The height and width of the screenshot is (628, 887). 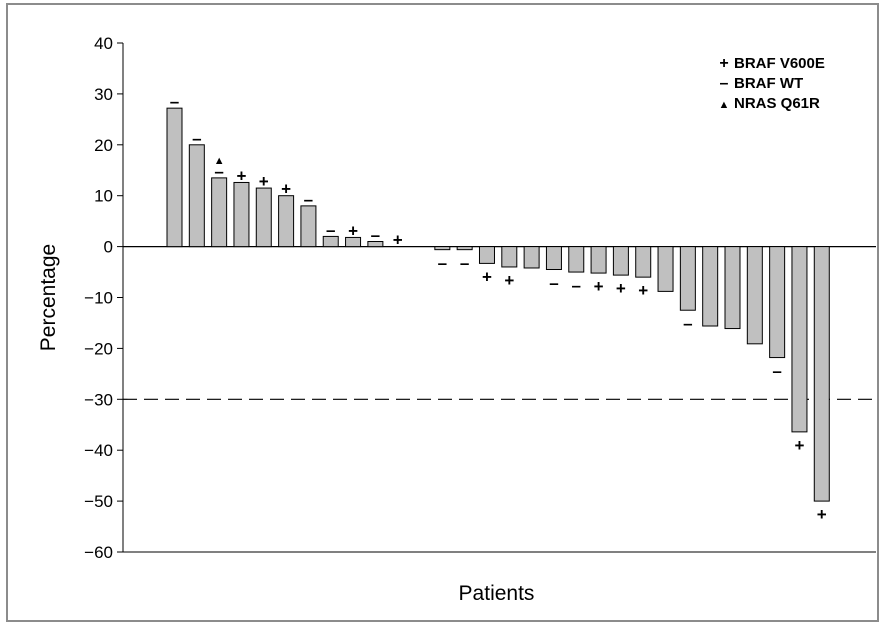 I want to click on y-tick-label: 30, so click(x=103, y=94).